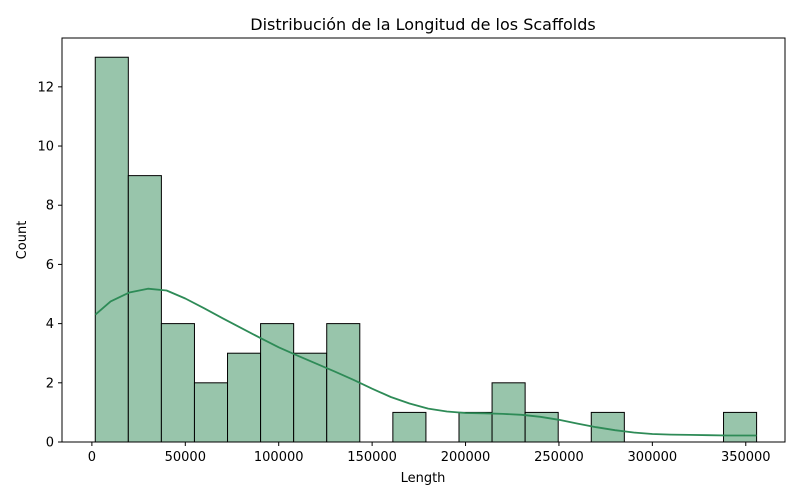 This screenshot has width=800, height=500. What do you see at coordinates (559, 457) in the screenshot?
I see `x-tick-label: 250000` at bounding box center [559, 457].